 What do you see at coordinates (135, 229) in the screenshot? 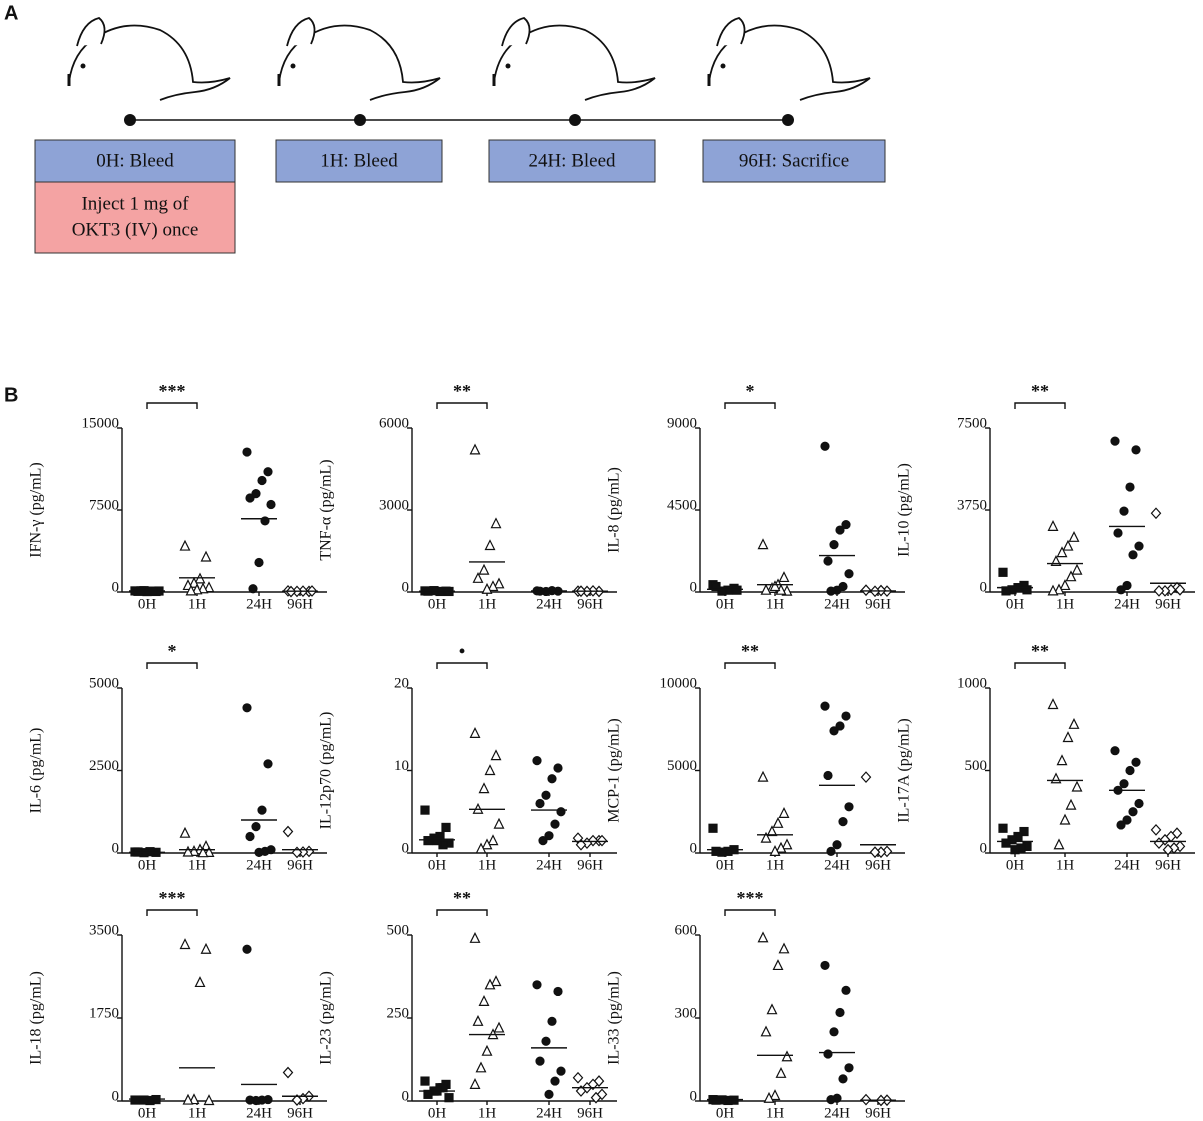
I see `note-line: OKT3 (IV) once` at bounding box center [135, 229].